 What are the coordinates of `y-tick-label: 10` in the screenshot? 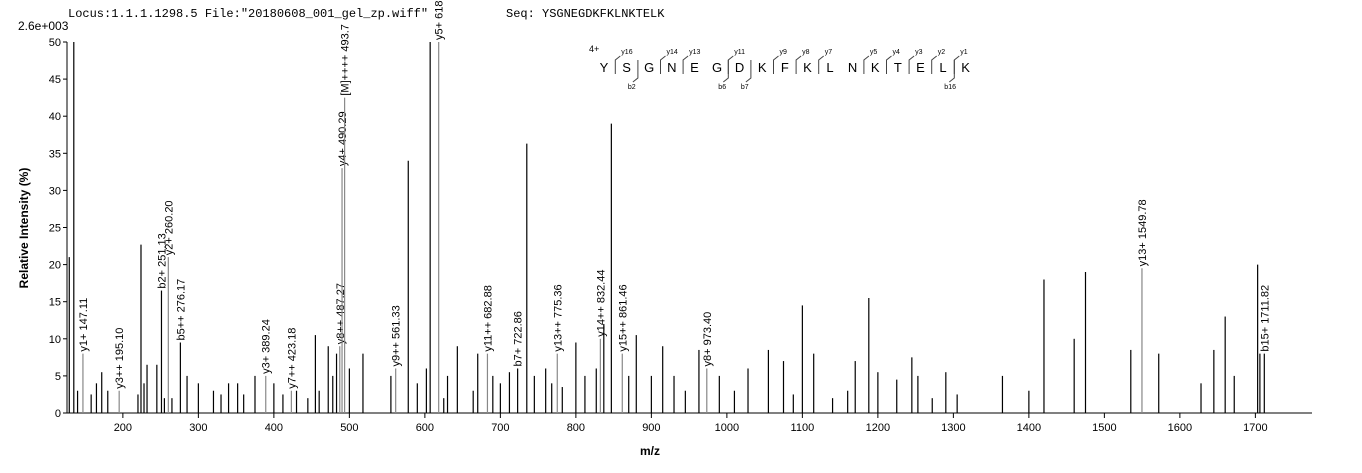 It's located at (55, 340).